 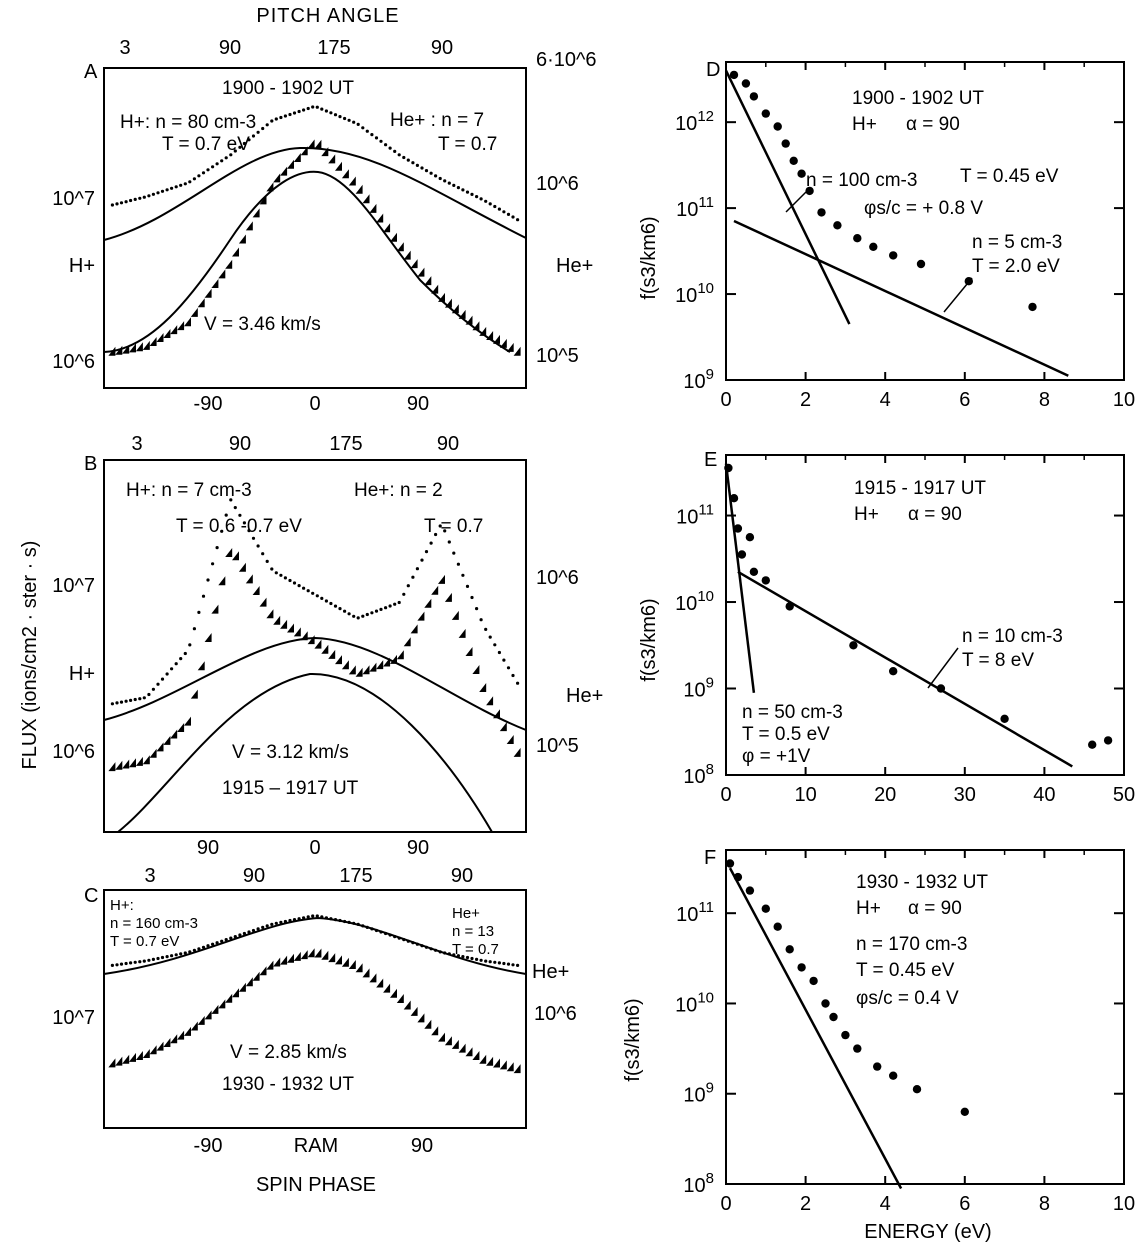 What do you see at coordinates (314, 404) in the screenshot?
I see `panel-a-bottom-tick-2: 0` at bounding box center [314, 404].